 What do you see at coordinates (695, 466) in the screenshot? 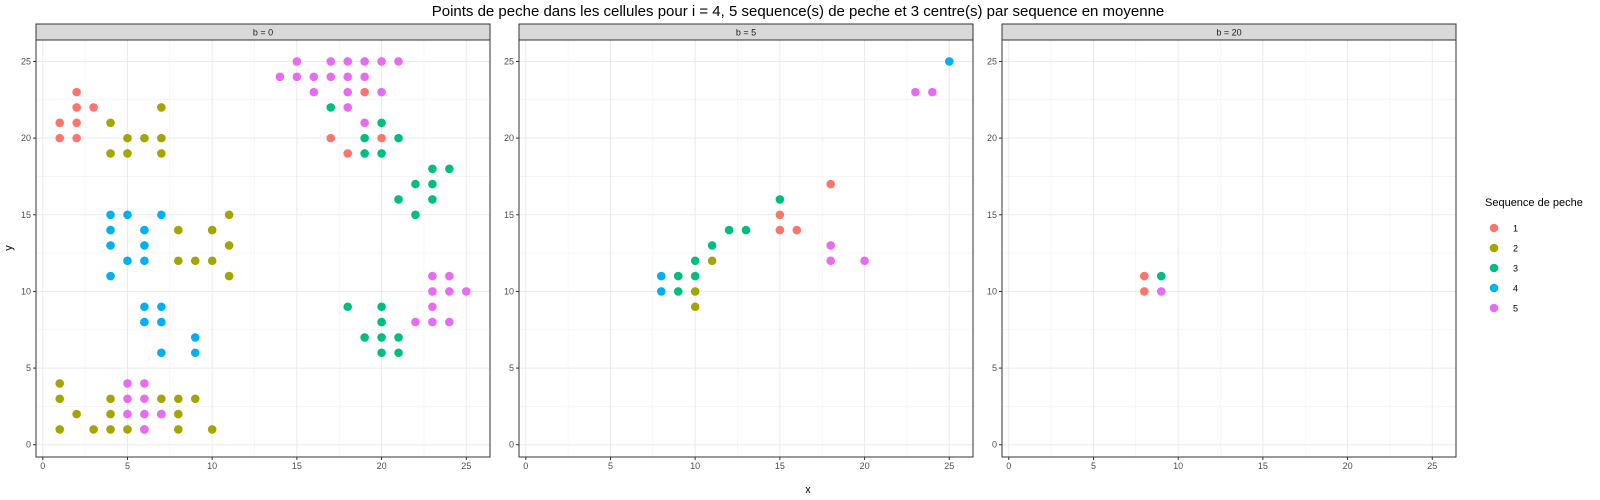
I see `x-tick-label: 10` at bounding box center [695, 466].